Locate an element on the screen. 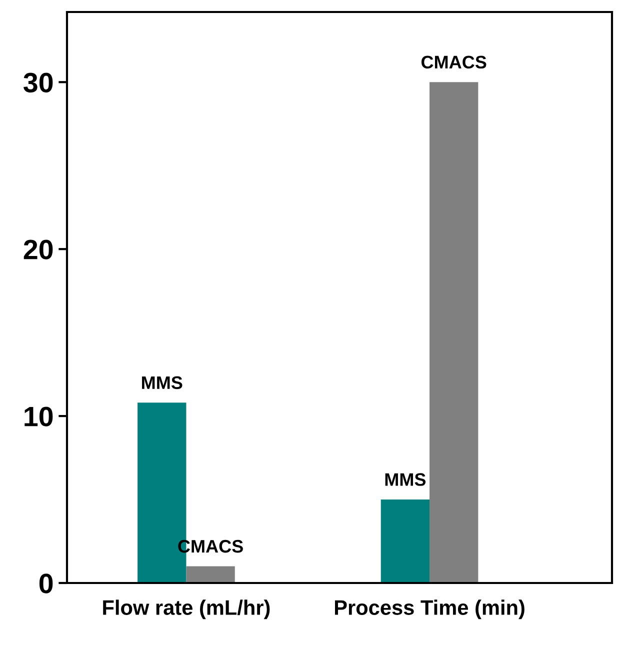 This screenshot has width=631, height=647. text: CMACS is located at coordinates (453, 62).